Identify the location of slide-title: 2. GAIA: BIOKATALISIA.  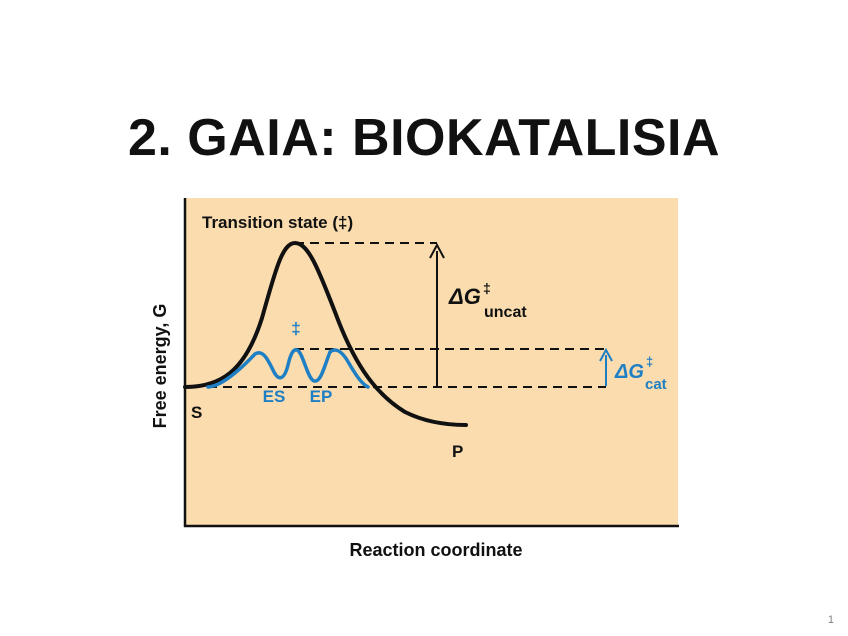
(424, 138).